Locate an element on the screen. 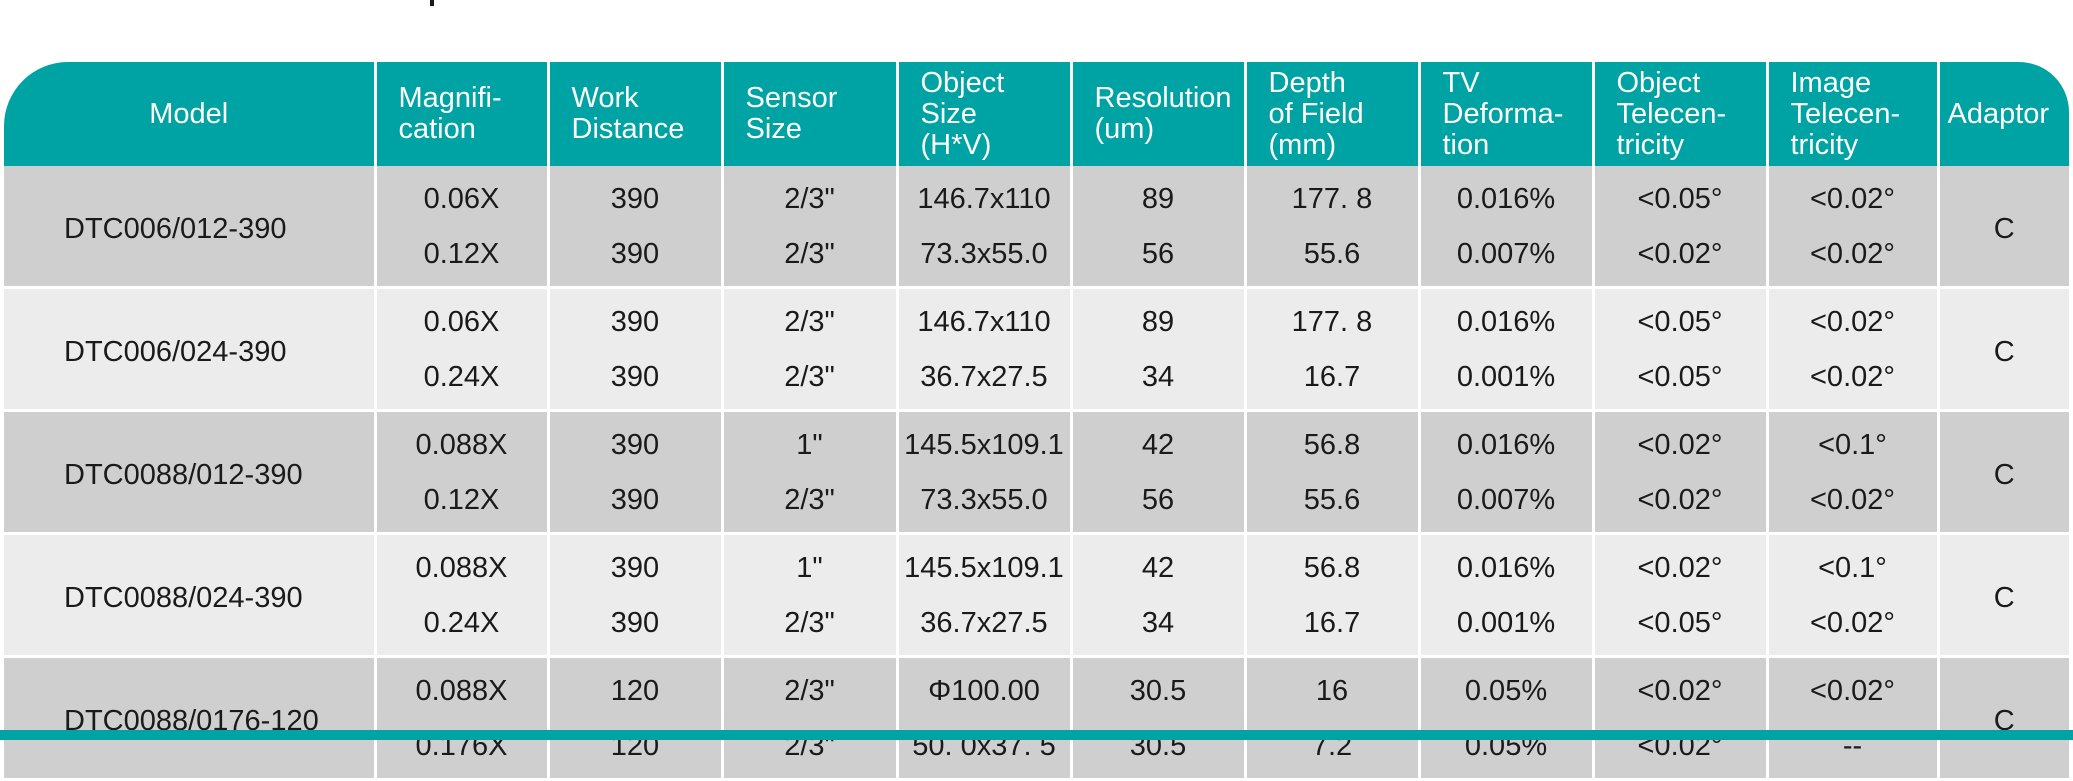  col-header-depth-of-field: Depth of Field (mm) is located at coordinates (1332, 114).